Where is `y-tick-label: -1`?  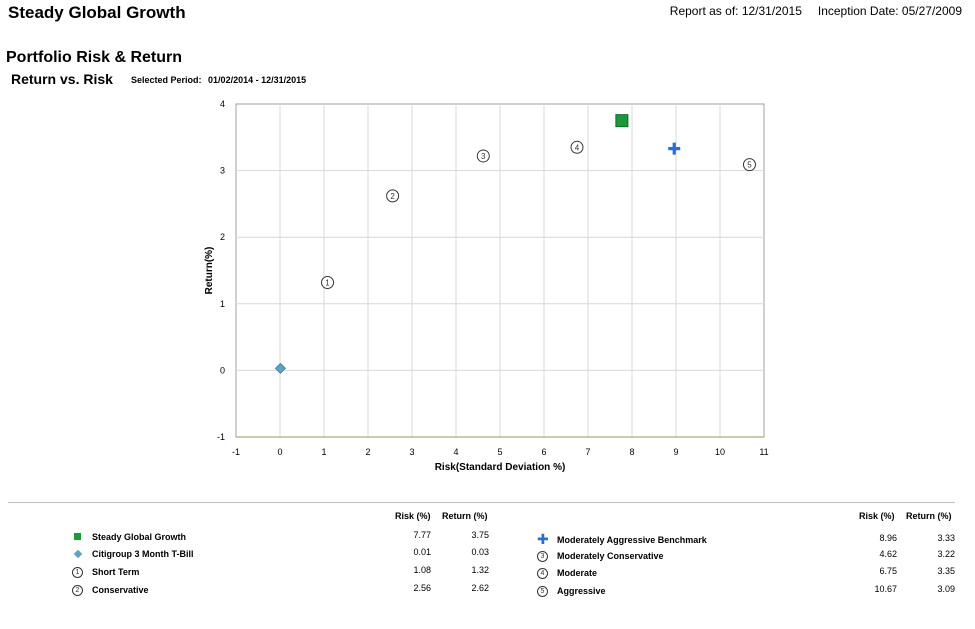
y-tick-label: -1 is located at coordinates (221, 437).